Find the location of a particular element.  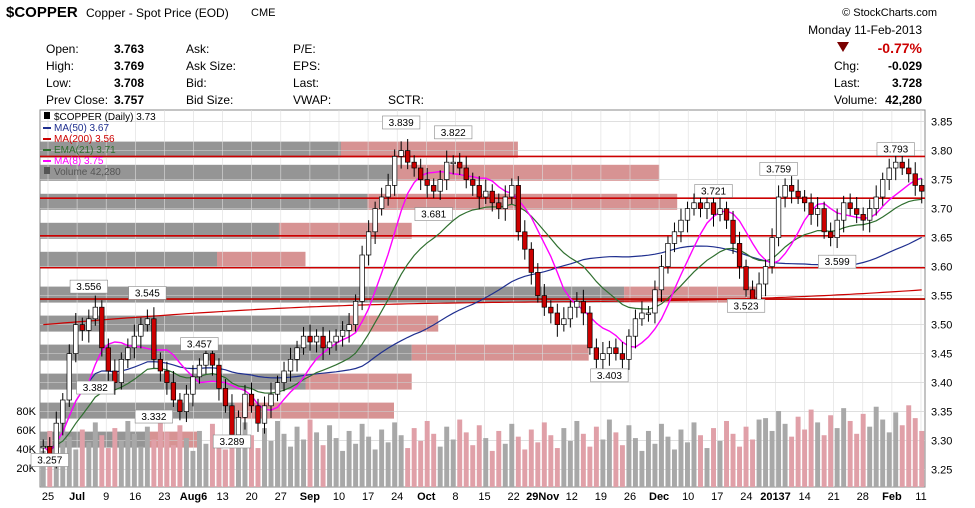

open-value: 3.763 is located at coordinates (129, 49).